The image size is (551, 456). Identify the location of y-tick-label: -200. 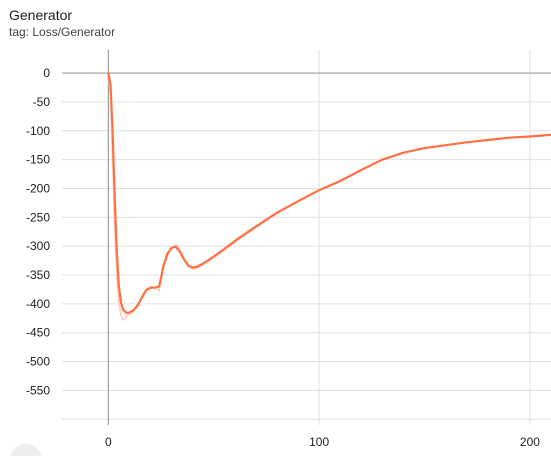
(38, 188).